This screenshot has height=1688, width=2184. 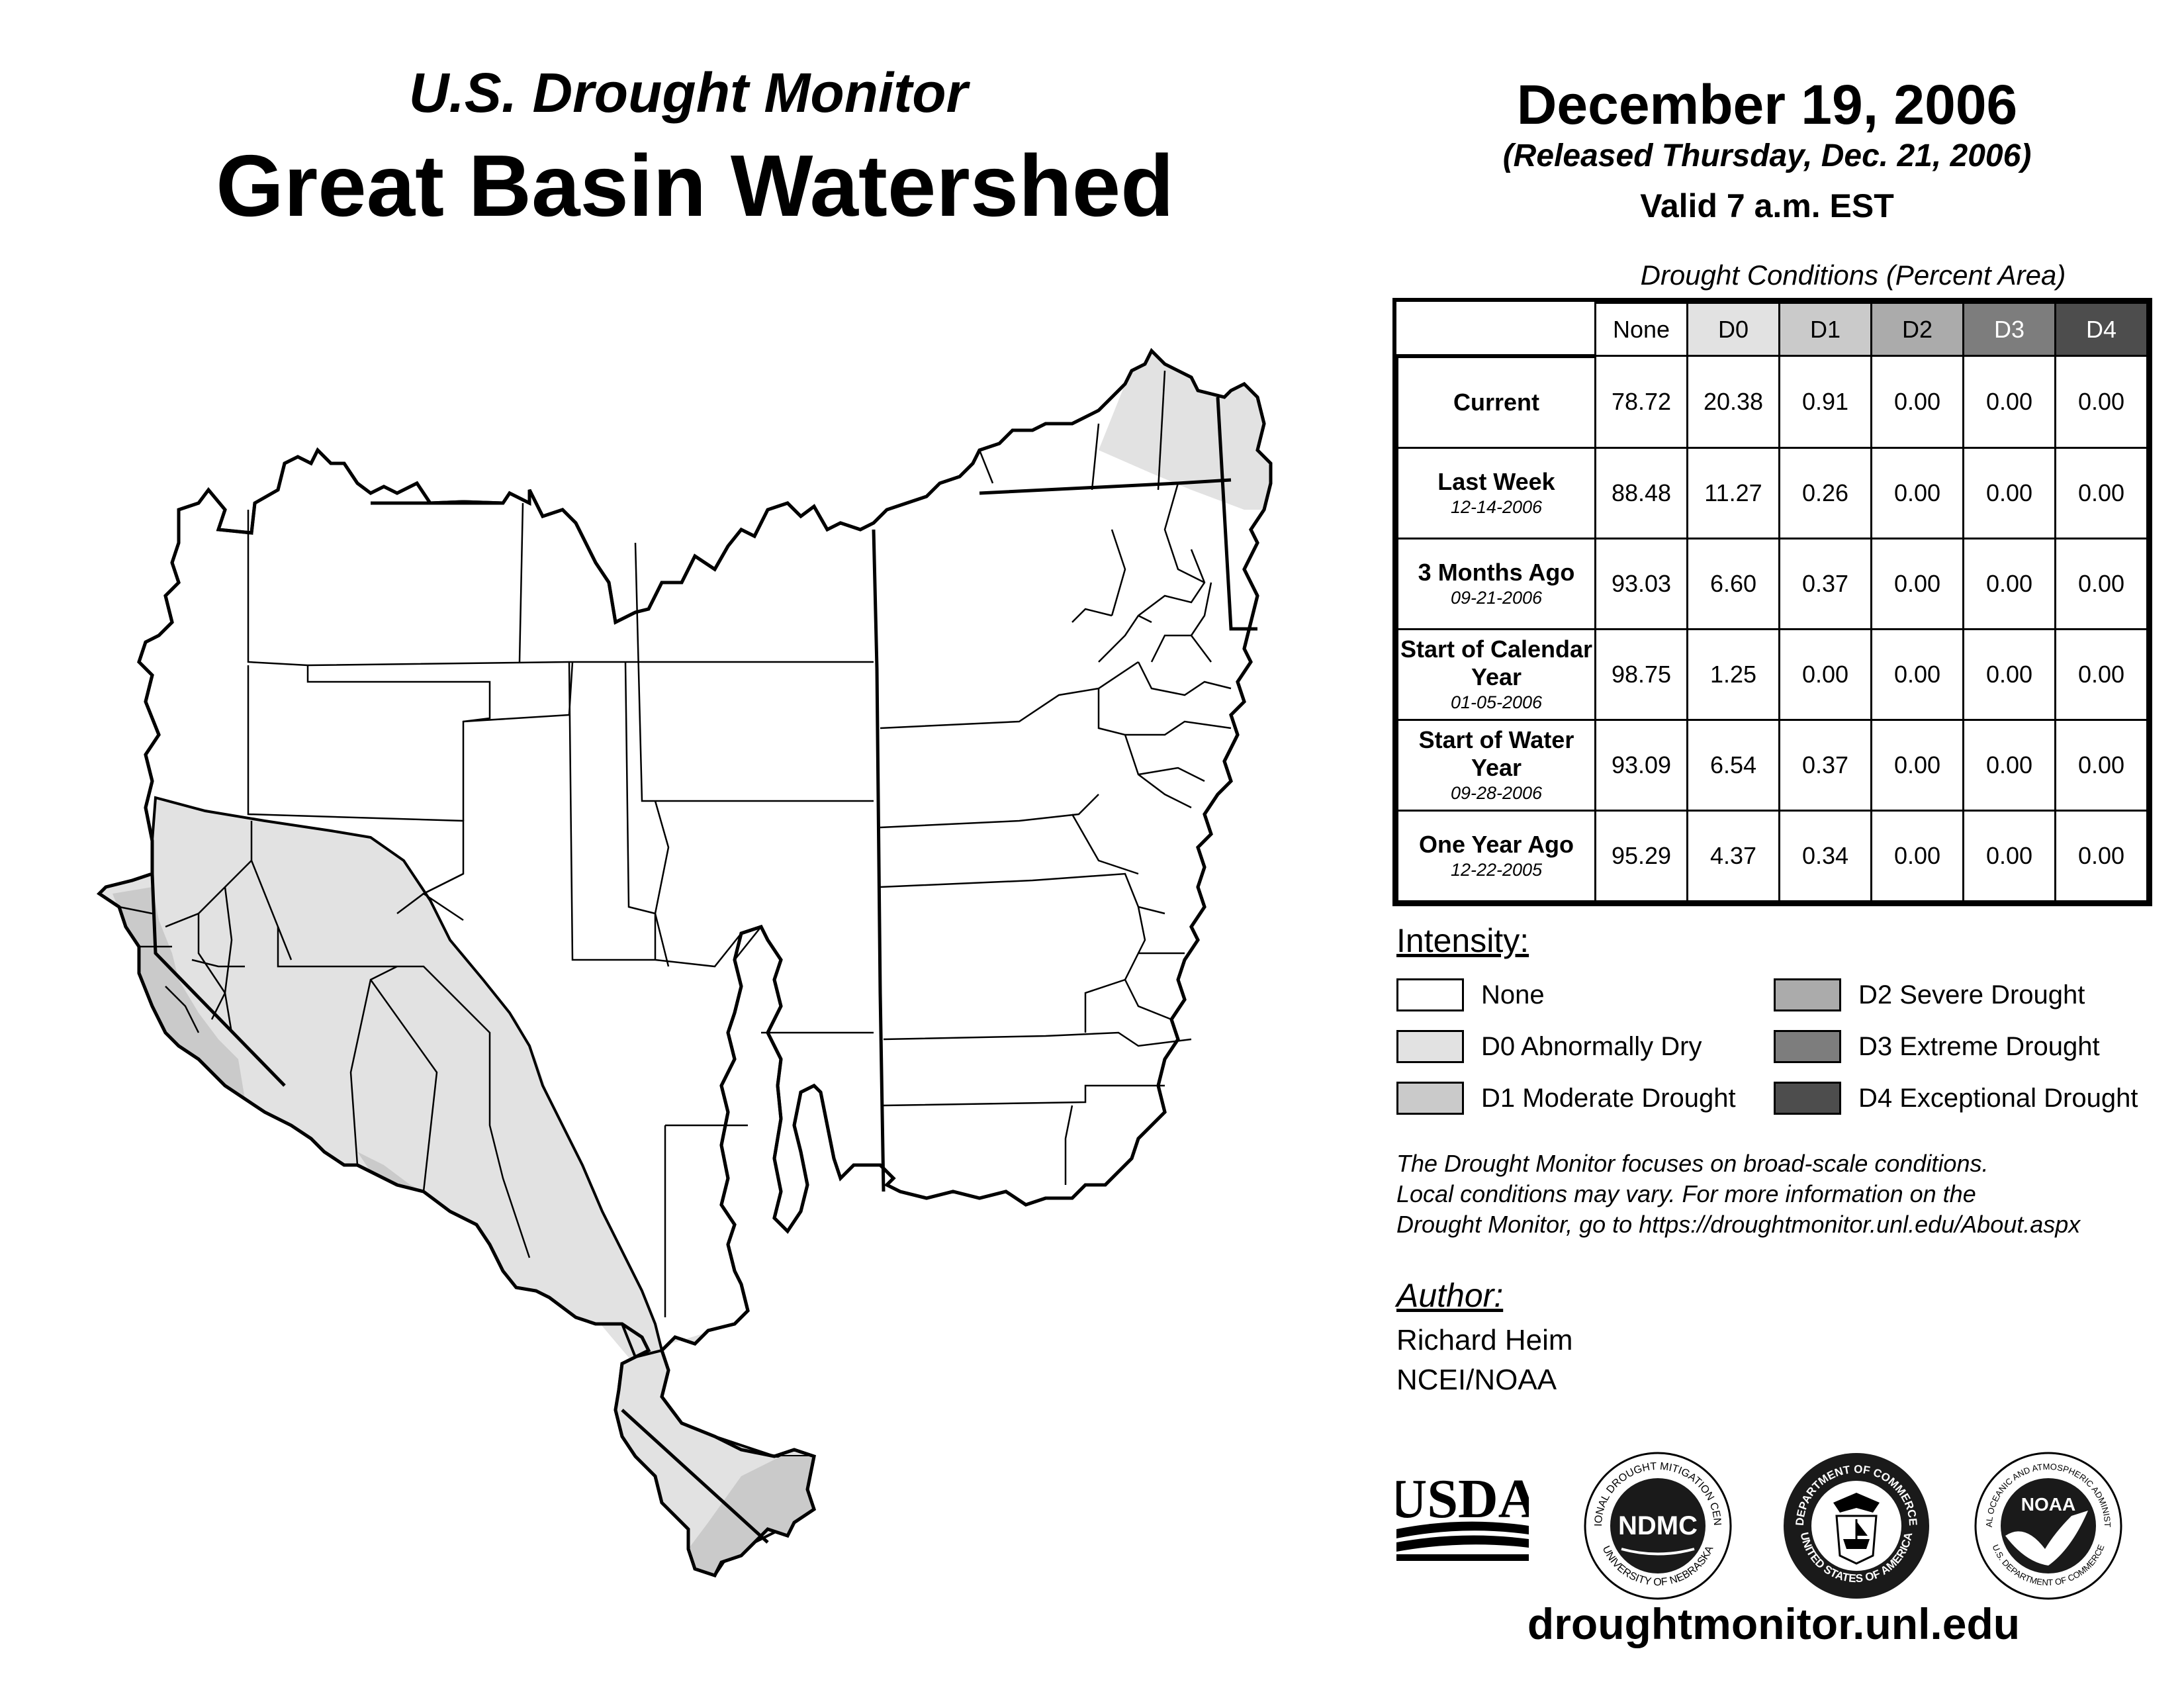 I want to click on col-d0: D0, so click(x=1733, y=329).